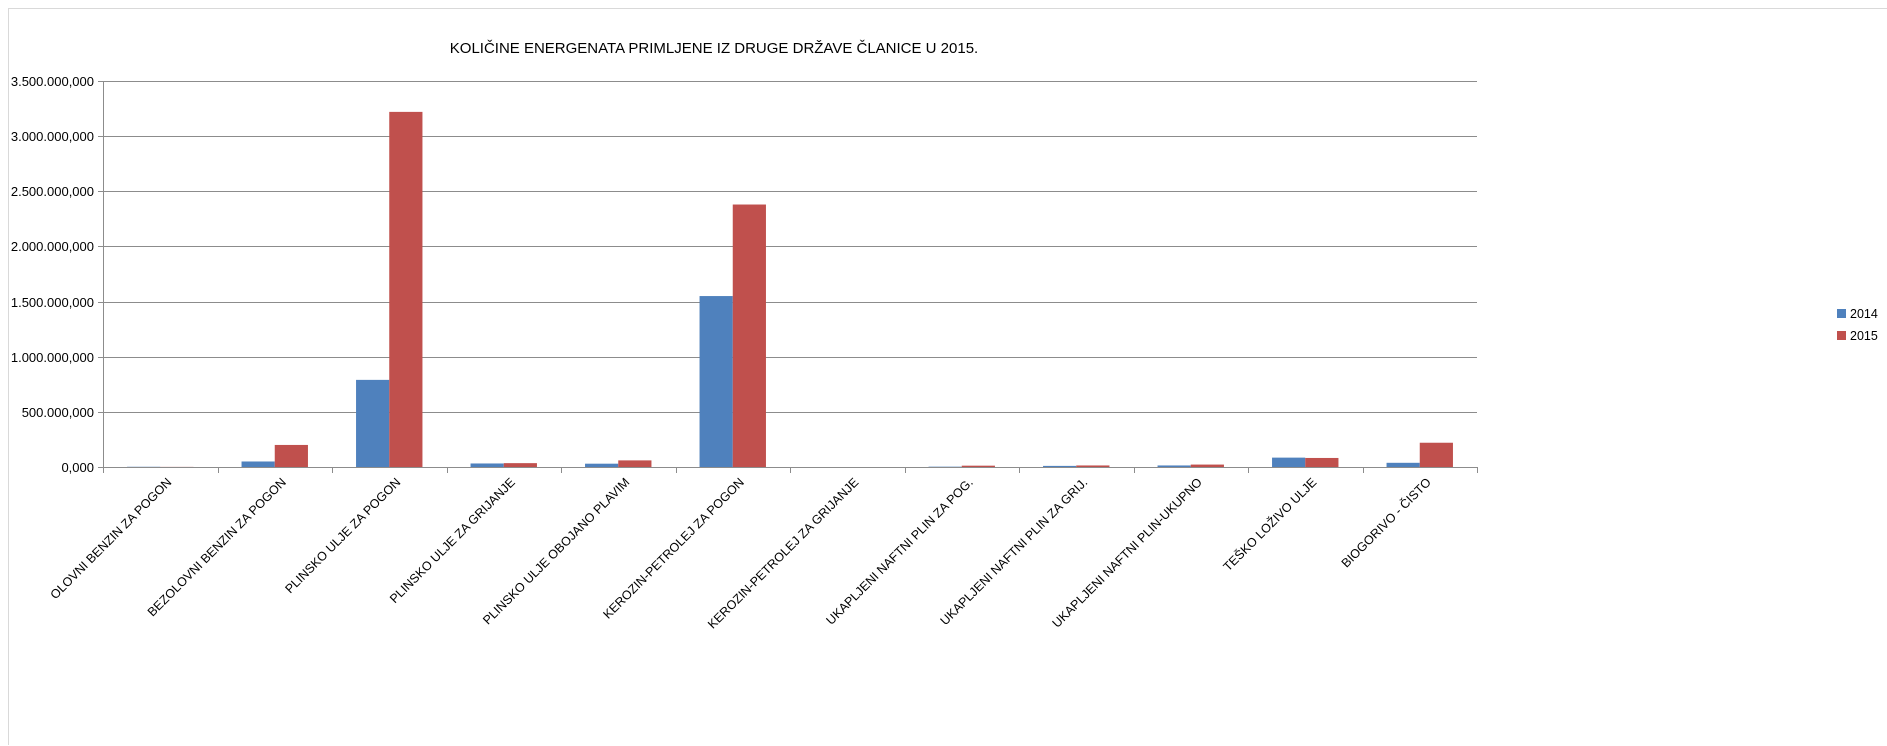  What do you see at coordinates (1841, 313) in the screenshot?
I see `legend-swatch-2014` at bounding box center [1841, 313].